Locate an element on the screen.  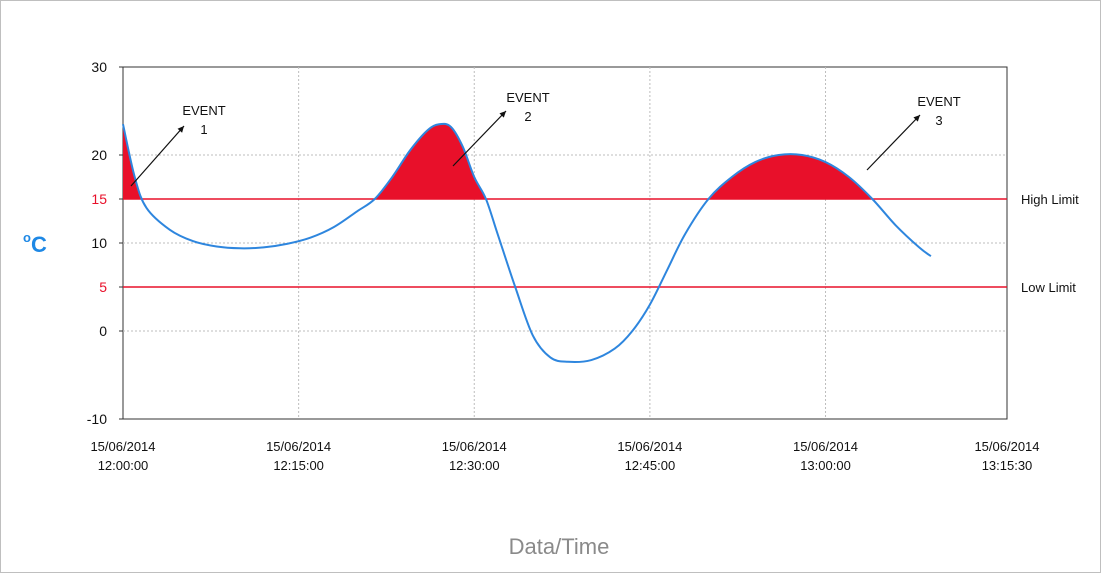
x-tick-time: 12:30:00 is located at coordinates (474, 465).